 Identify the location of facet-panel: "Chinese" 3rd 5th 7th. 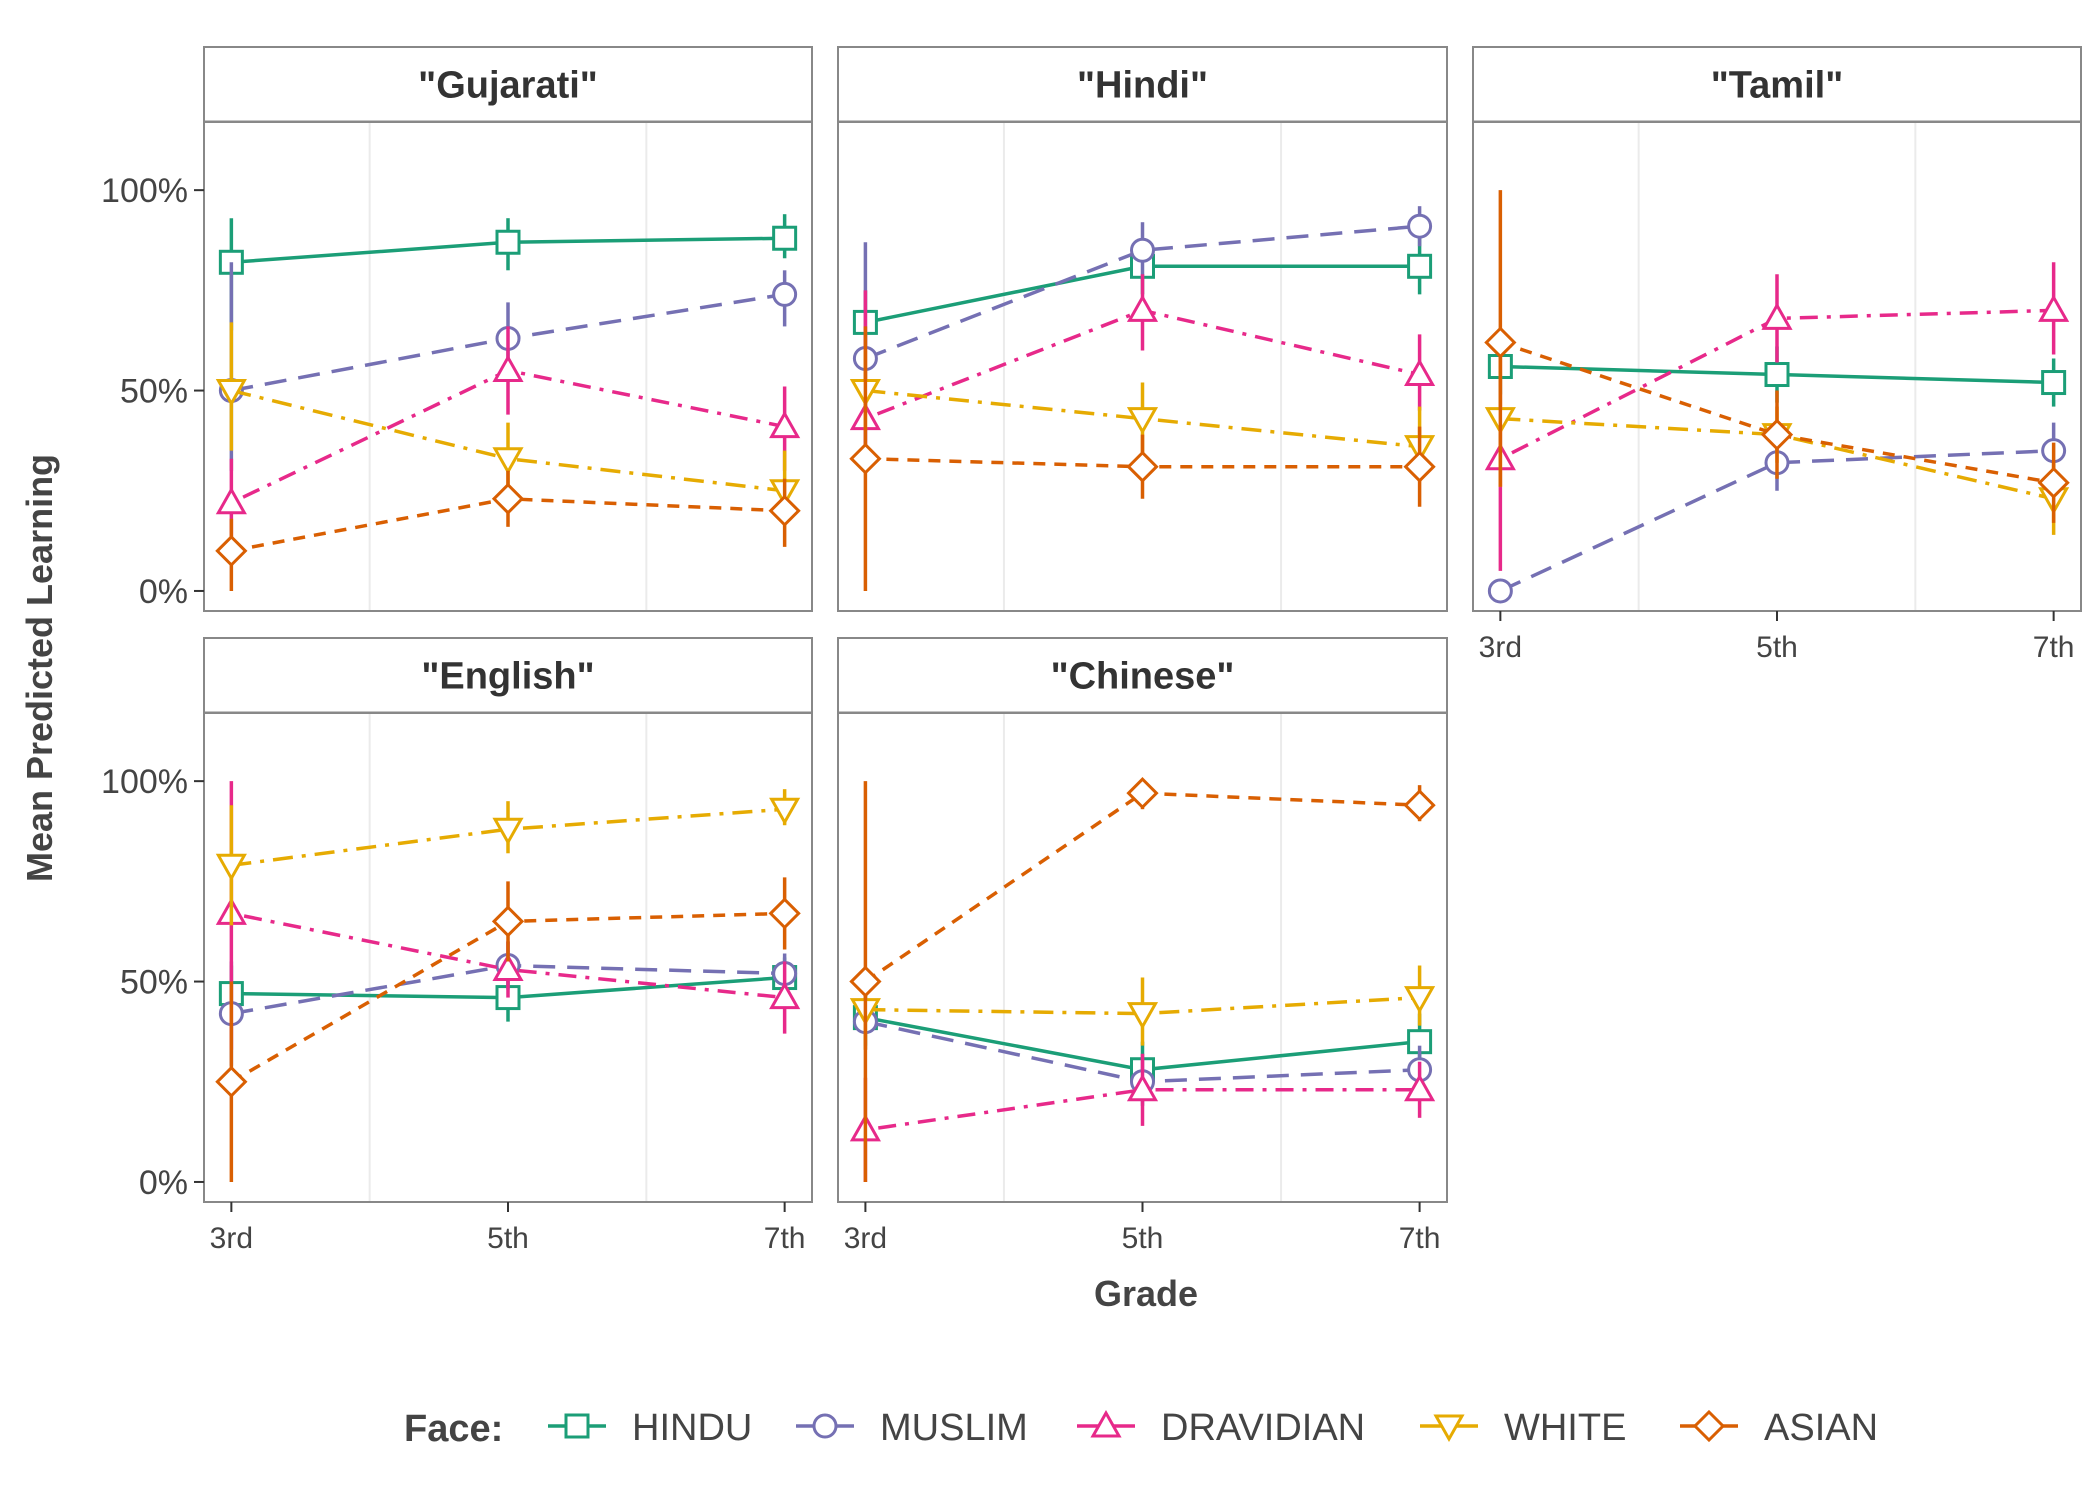
(1142, 946).